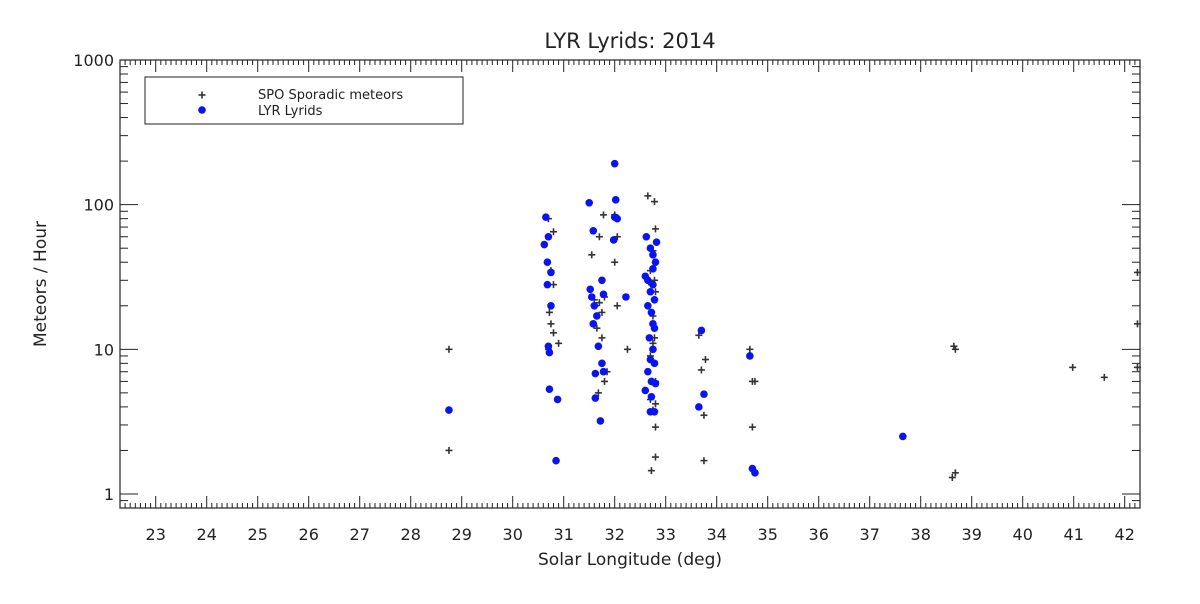 Image resolution: width=1200 pixels, height=604 pixels. Describe the element at coordinates (98, 205) in the screenshot. I see `y-tick-label: 100` at that location.